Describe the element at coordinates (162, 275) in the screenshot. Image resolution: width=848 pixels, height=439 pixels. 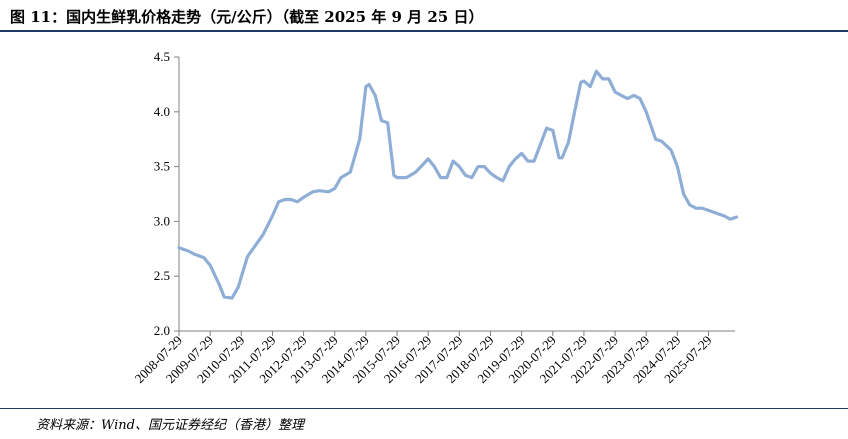
I see `y-tick-label: 2.5` at that location.